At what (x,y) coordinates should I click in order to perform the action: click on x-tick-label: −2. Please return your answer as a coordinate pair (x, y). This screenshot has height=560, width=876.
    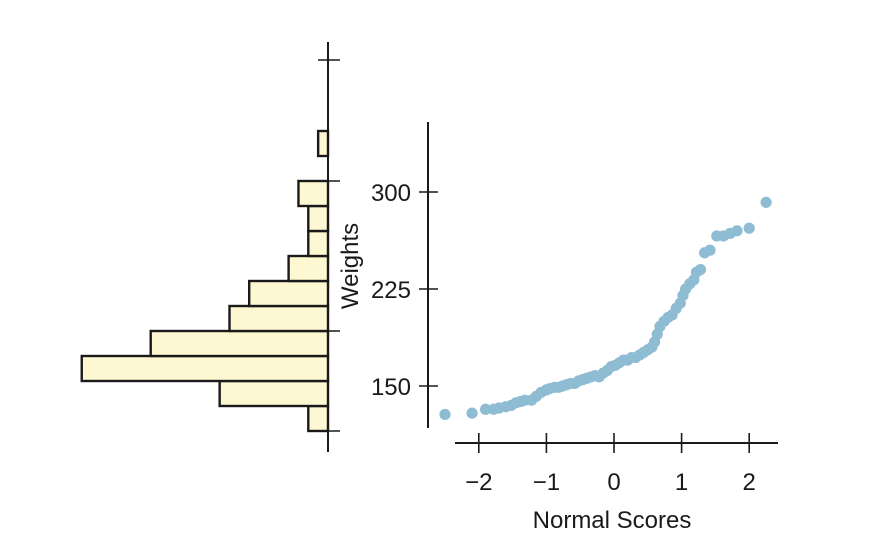
    Looking at the image, I should click on (478, 482).